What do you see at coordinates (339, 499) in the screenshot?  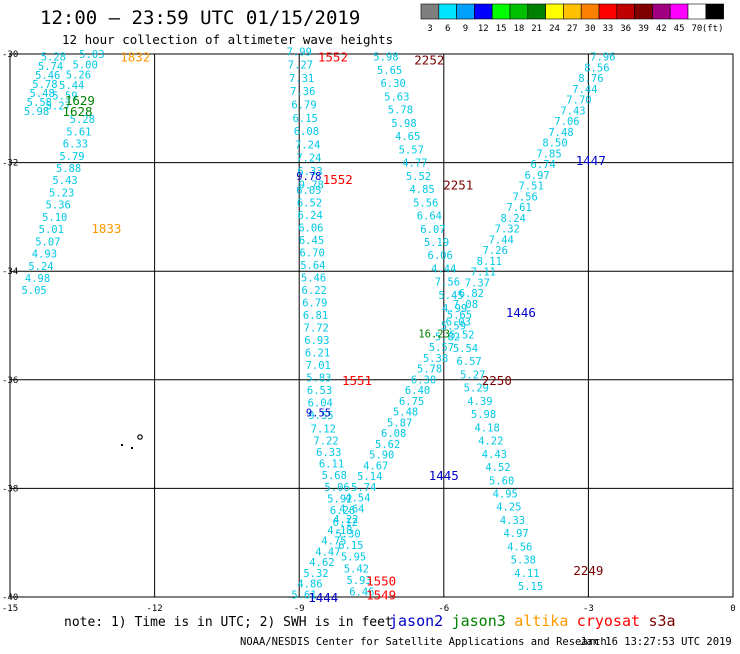 I see `wave-height-value: 5.92` at bounding box center [339, 499].